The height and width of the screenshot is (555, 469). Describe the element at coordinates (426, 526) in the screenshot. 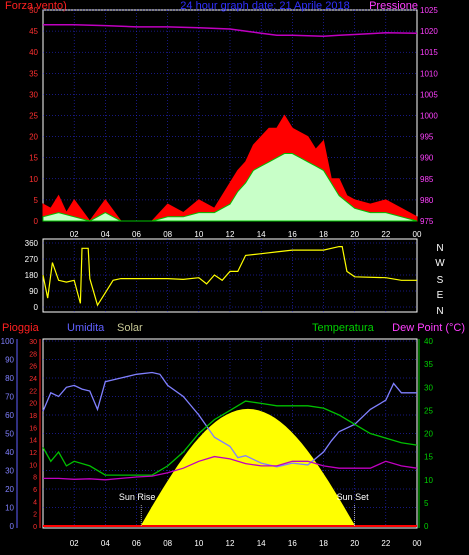

I see `temperature-tick-label: 0` at that location.